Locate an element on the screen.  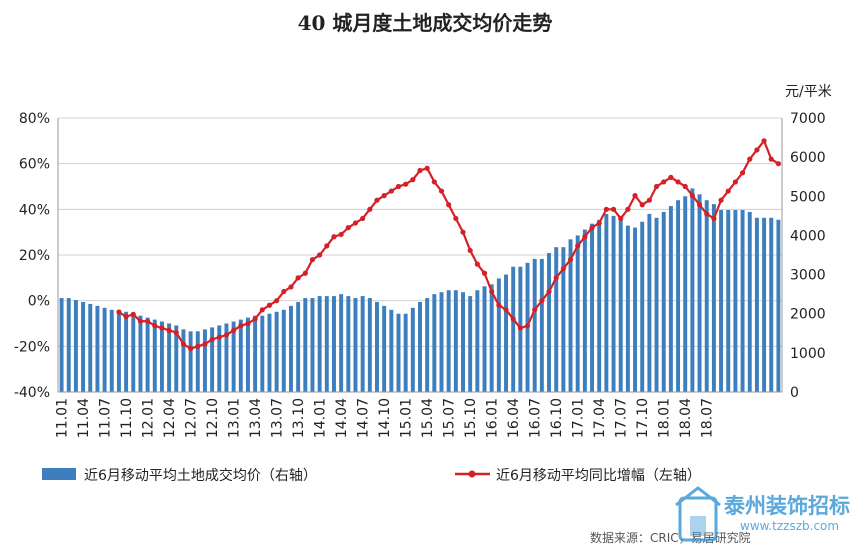
left-tick-label: 40% is located at coordinates (34, 210).